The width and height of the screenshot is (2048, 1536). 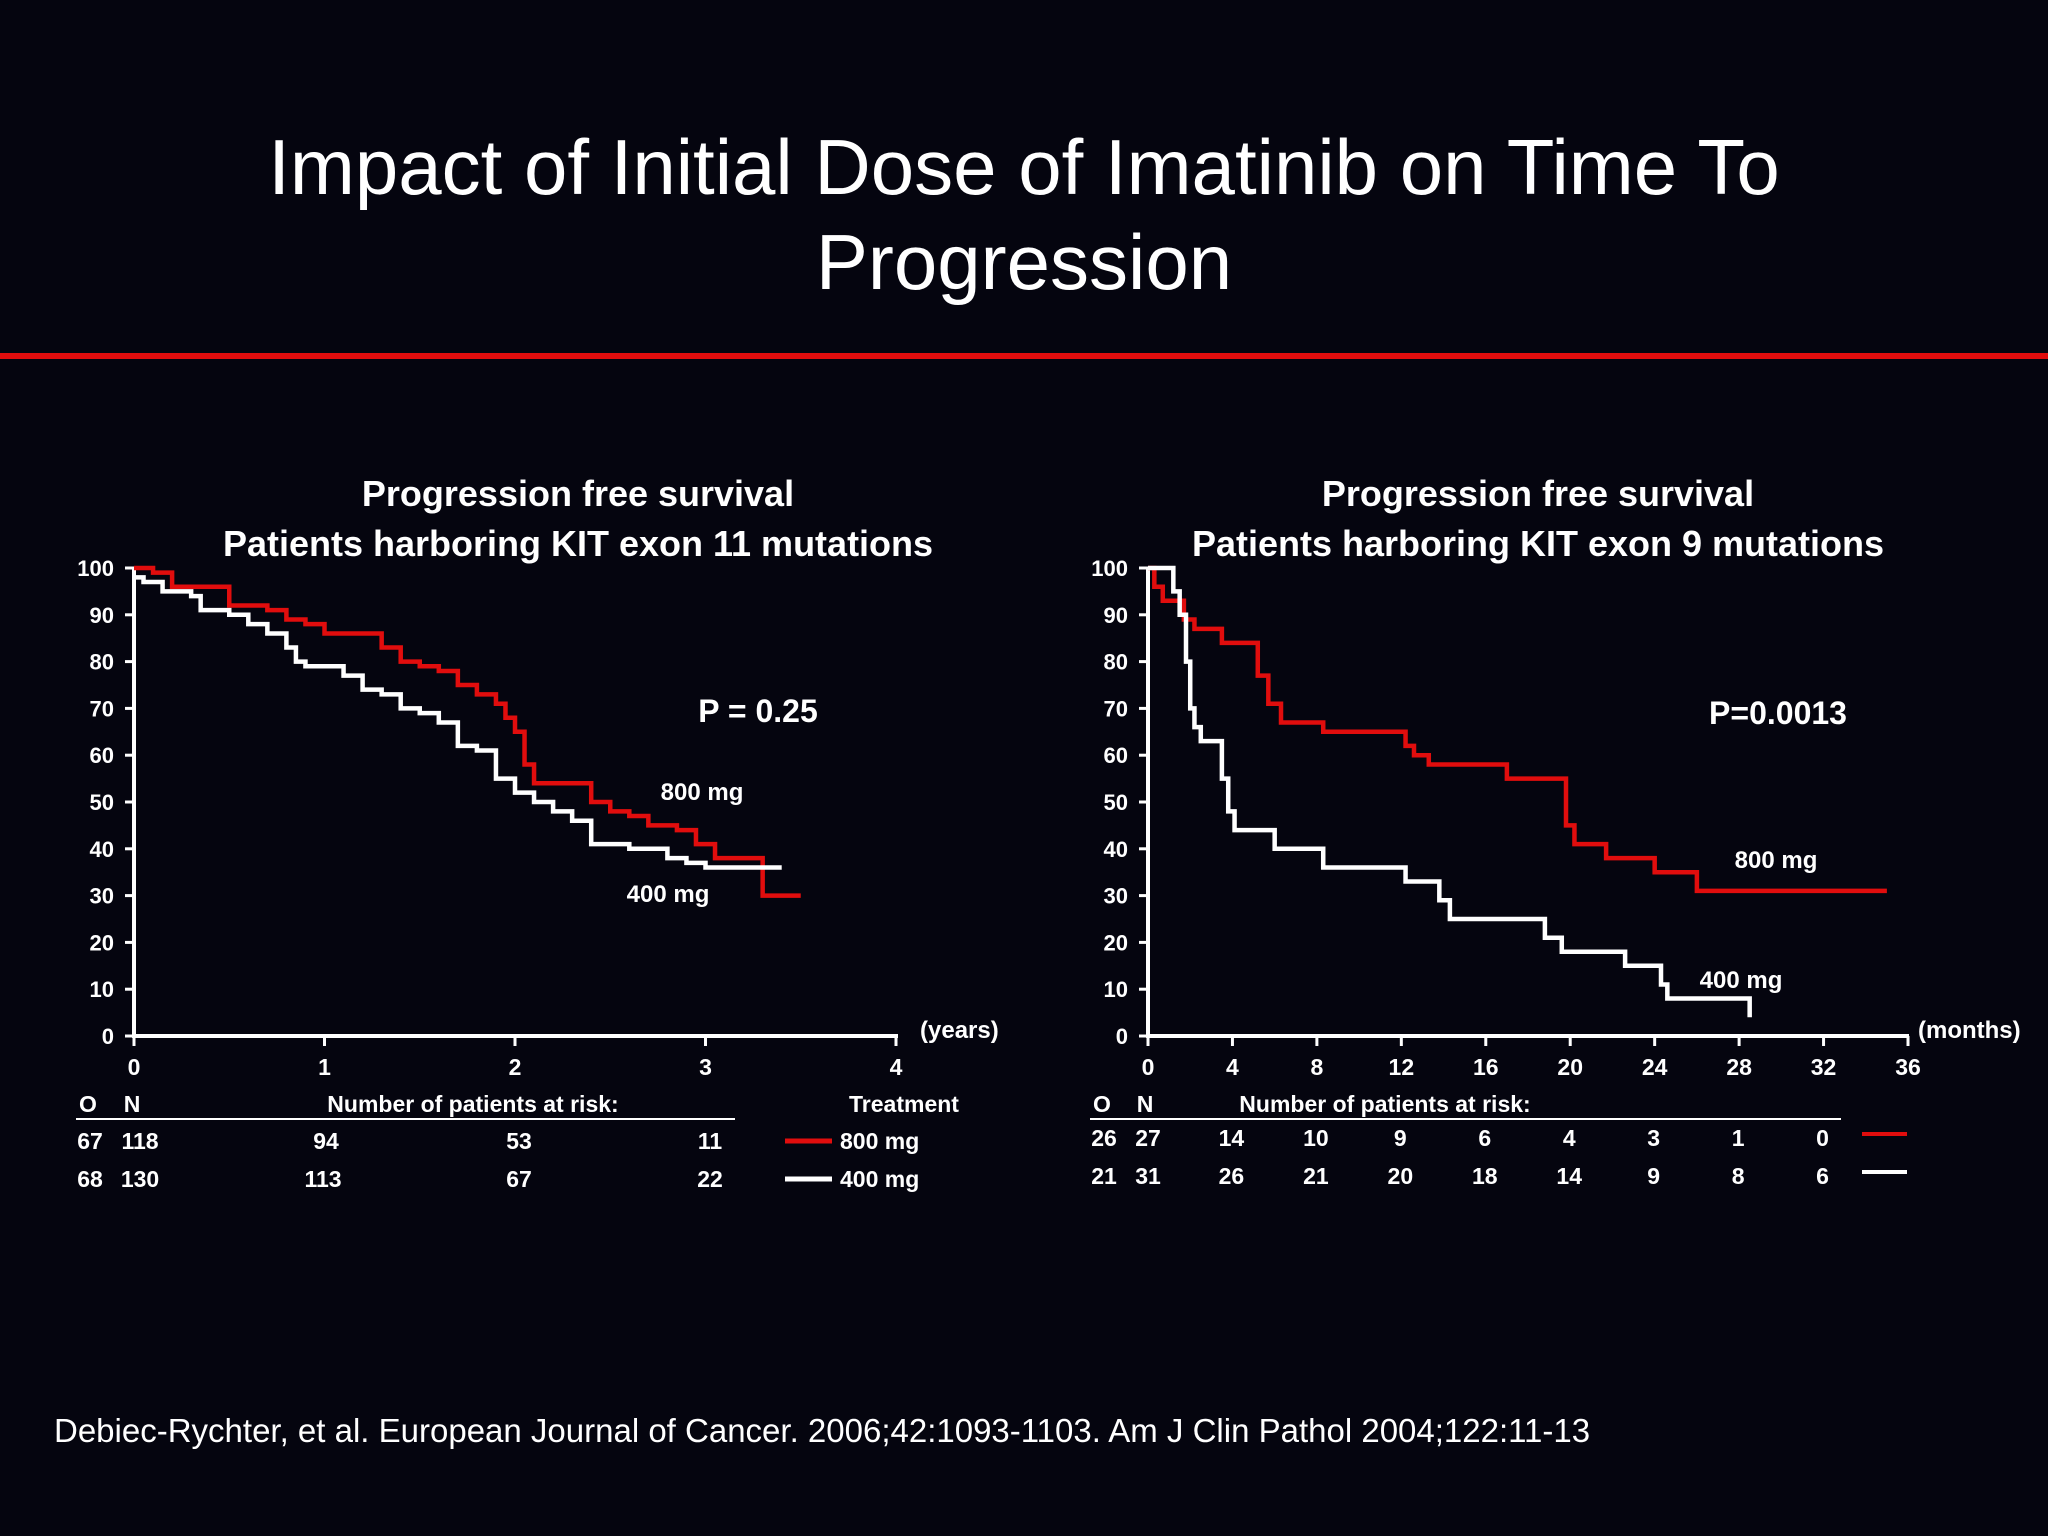 What do you see at coordinates (1569, 1138) in the screenshot?
I see `risk-count: 4` at bounding box center [1569, 1138].